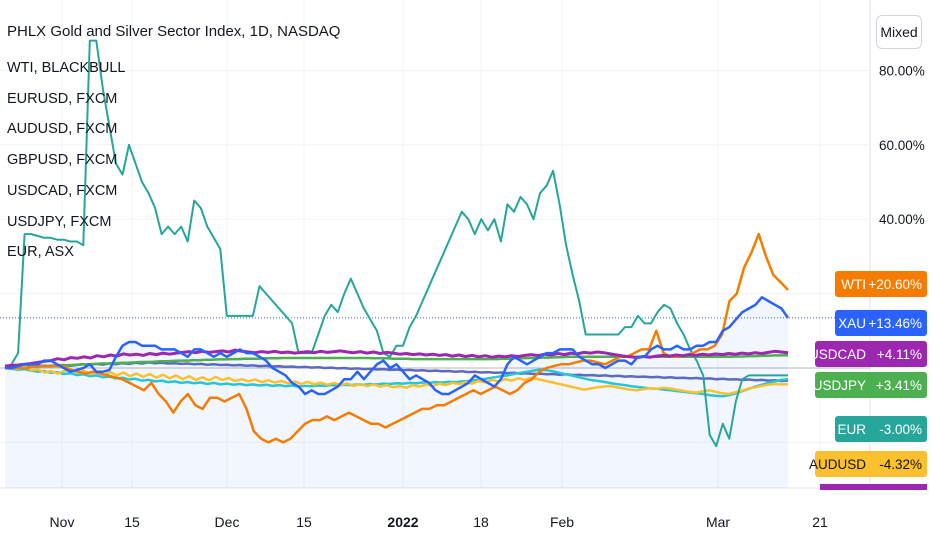 Image resolution: width=932 pixels, height=550 pixels. Describe the element at coordinates (899, 385) in the screenshot. I see `tag-value: +3.41%` at that location.